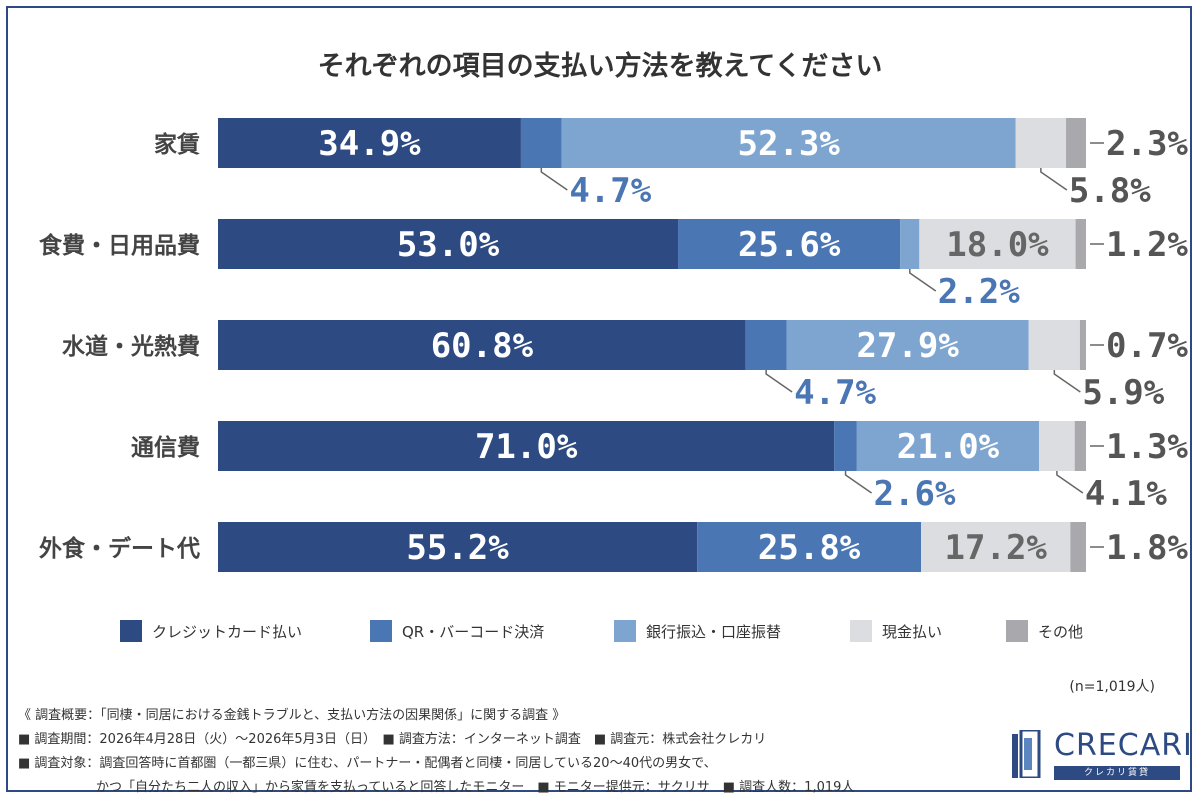 Image resolution: width=1200 pixels, height=800 pixels. What do you see at coordinates (1117, 773) in the screenshot?
I see `logo-subtext: クレカリ賃貸` at bounding box center [1117, 773].